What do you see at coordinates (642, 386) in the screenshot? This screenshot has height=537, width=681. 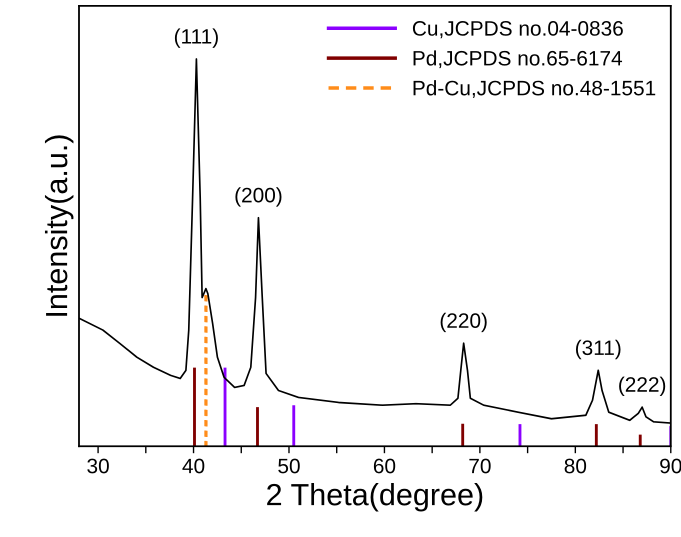 I see `annotation: (222)` at bounding box center [642, 386].